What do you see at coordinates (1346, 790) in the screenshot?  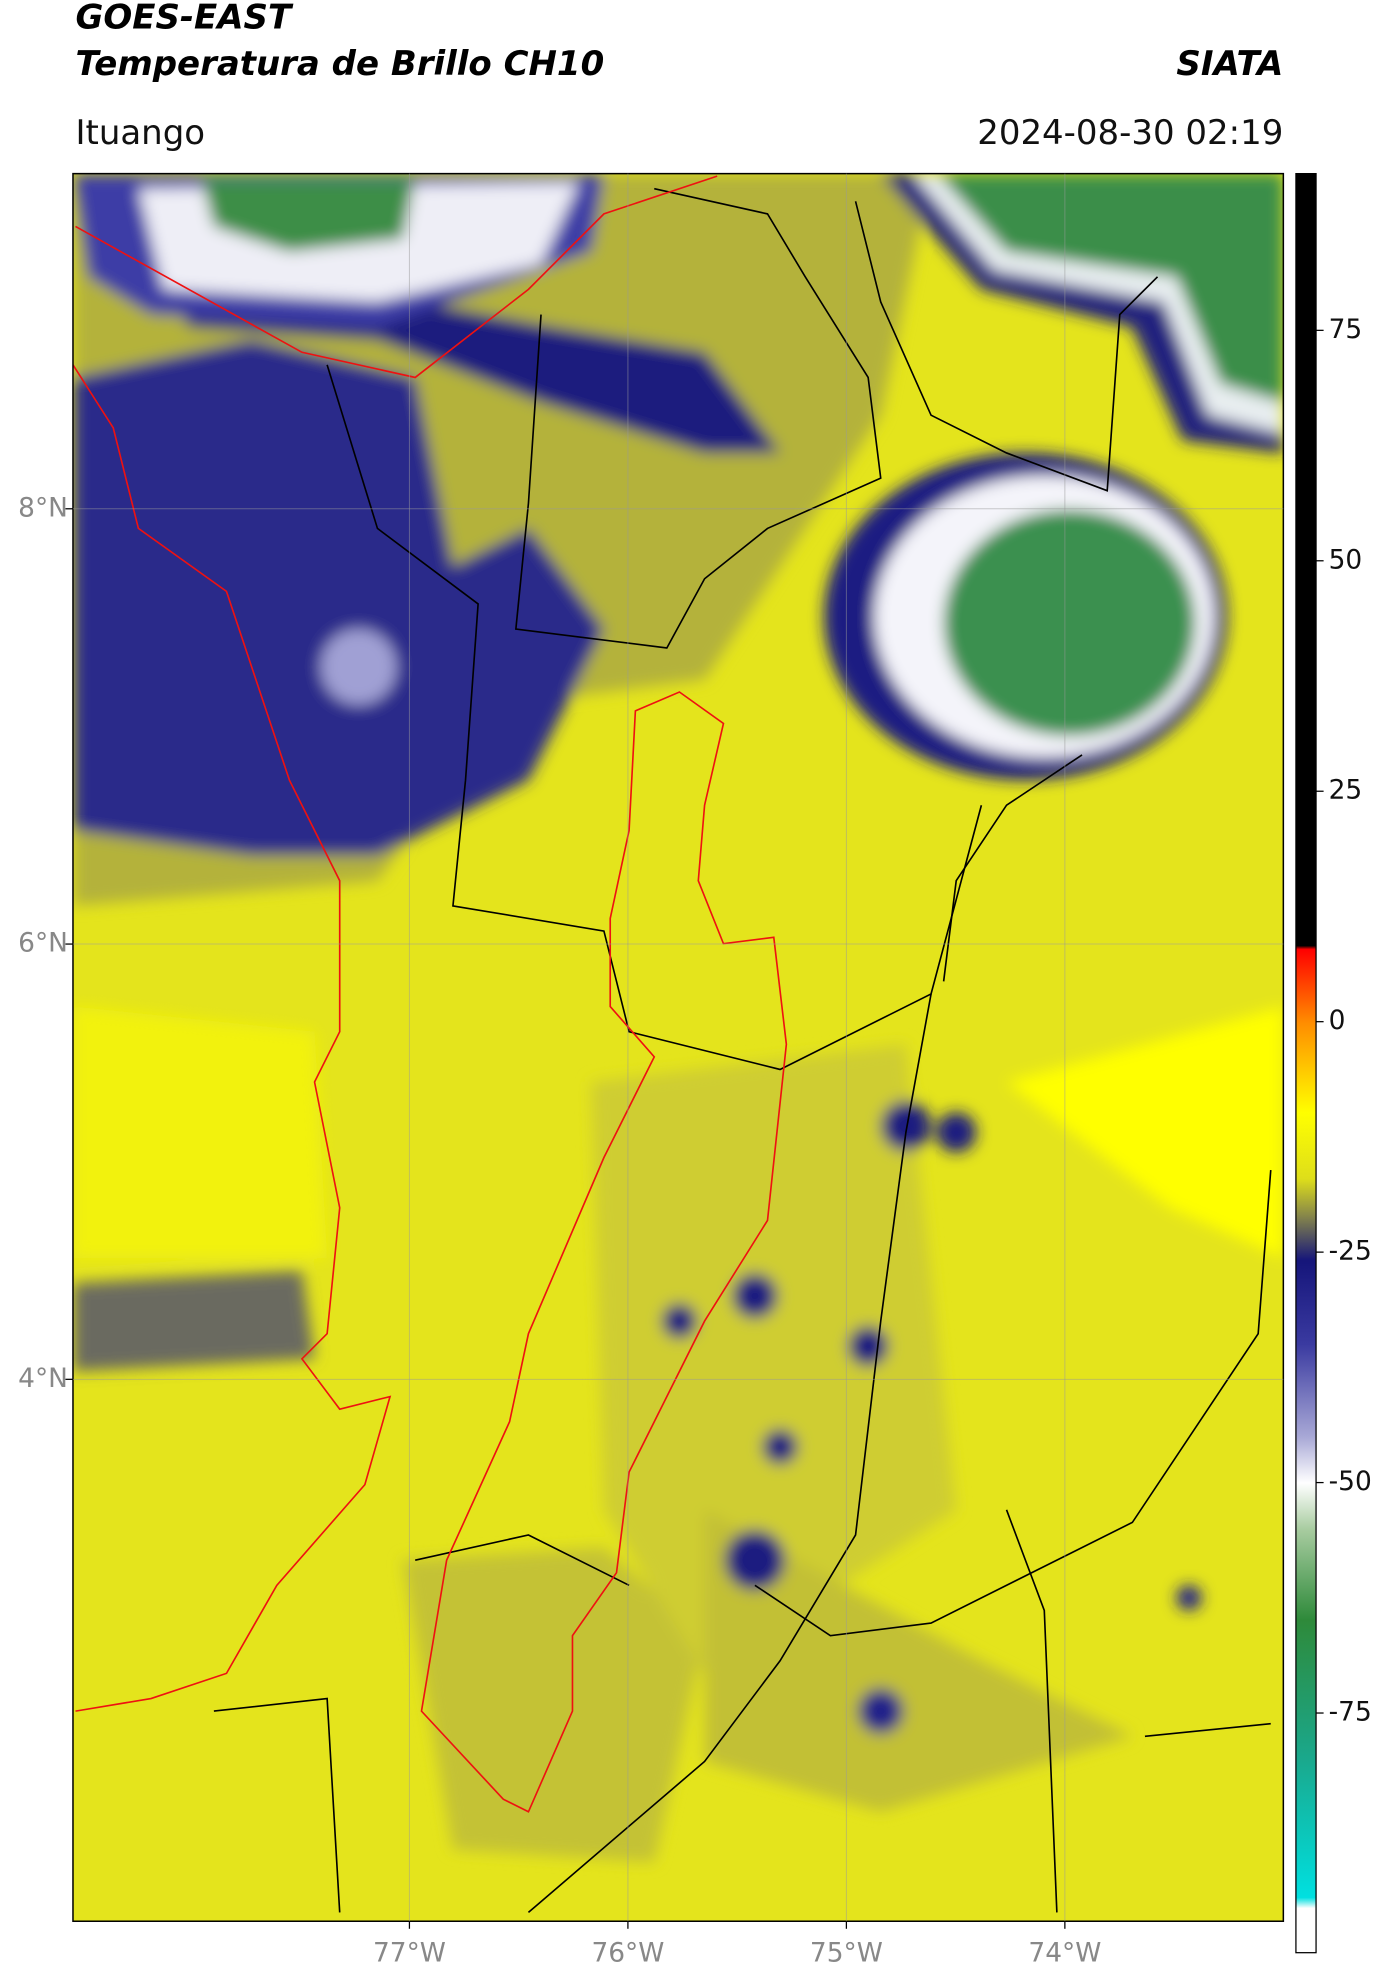 I see `colorbar-tick-label: 25` at bounding box center [1346, 790].